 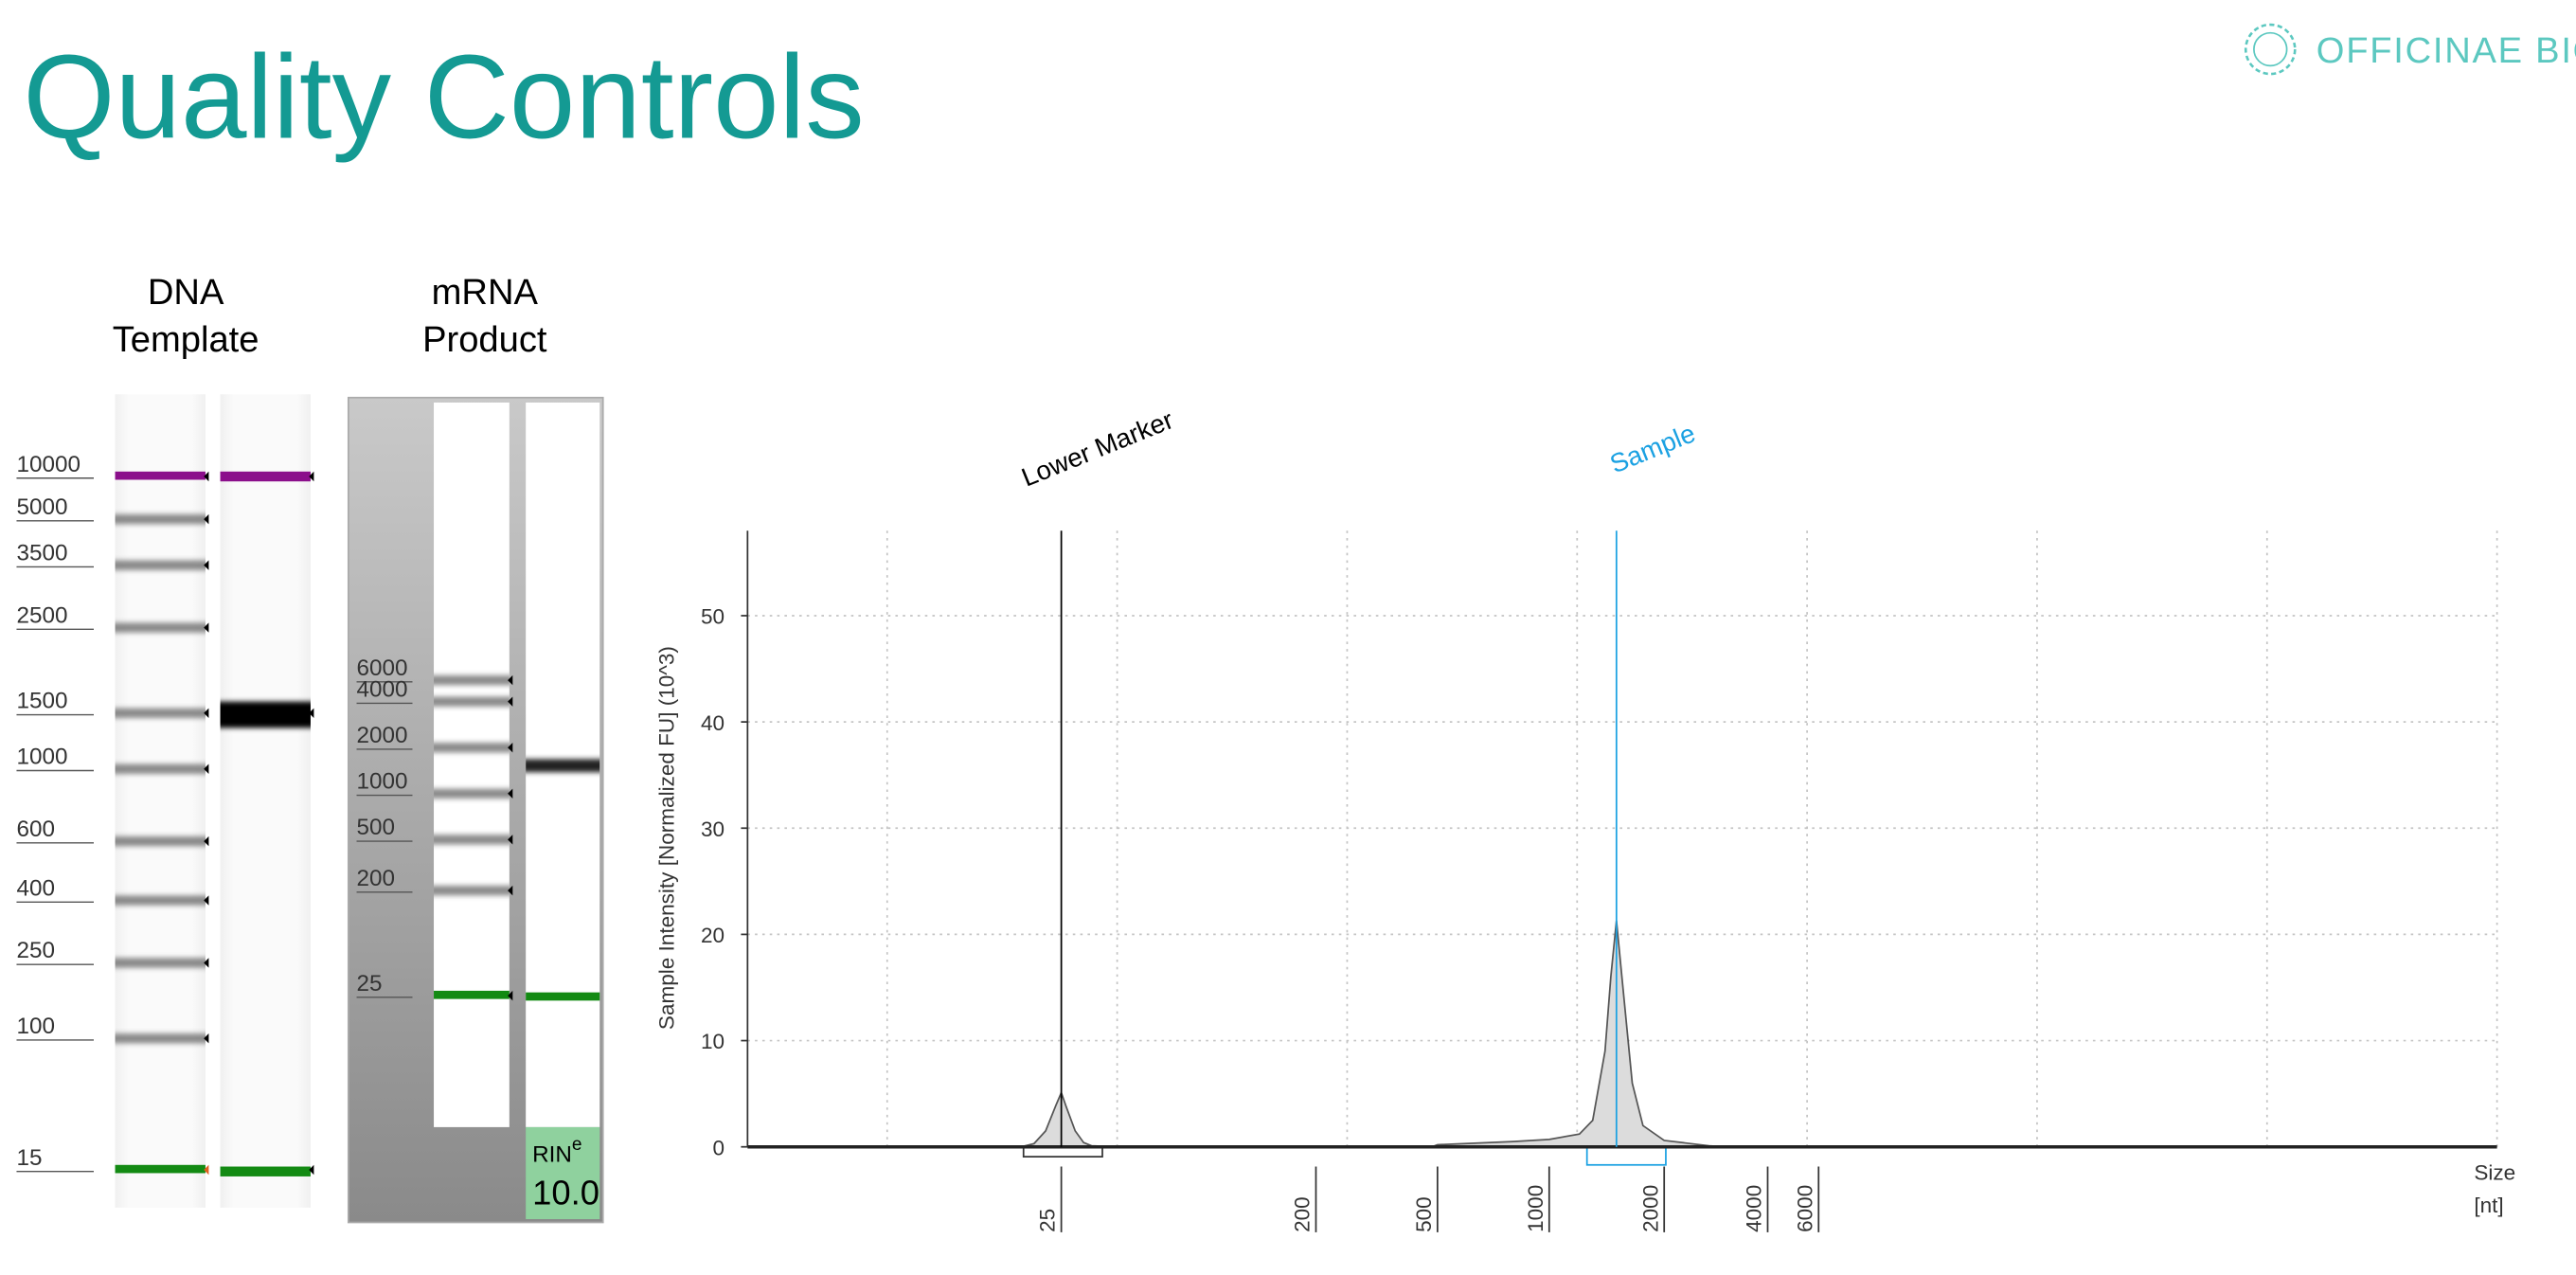 What do you see at coordinates (1650, 1208) in the screenshot?
I see `x-tick-label: 2000` at bounding box center [1650, 1208].